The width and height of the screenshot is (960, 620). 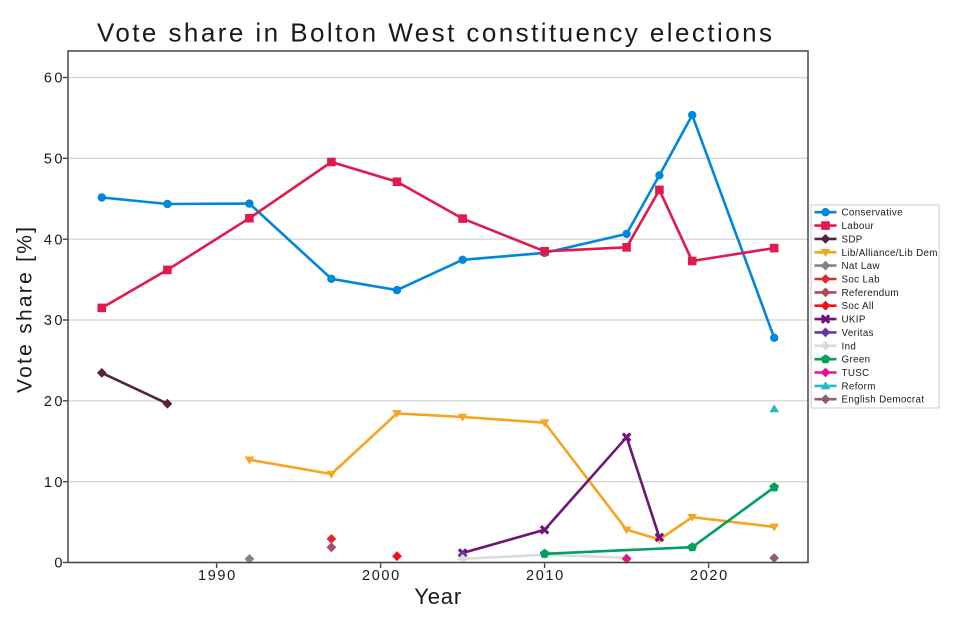 I want to click on svg-text: Soc Lab, so click(x=861, y=280).